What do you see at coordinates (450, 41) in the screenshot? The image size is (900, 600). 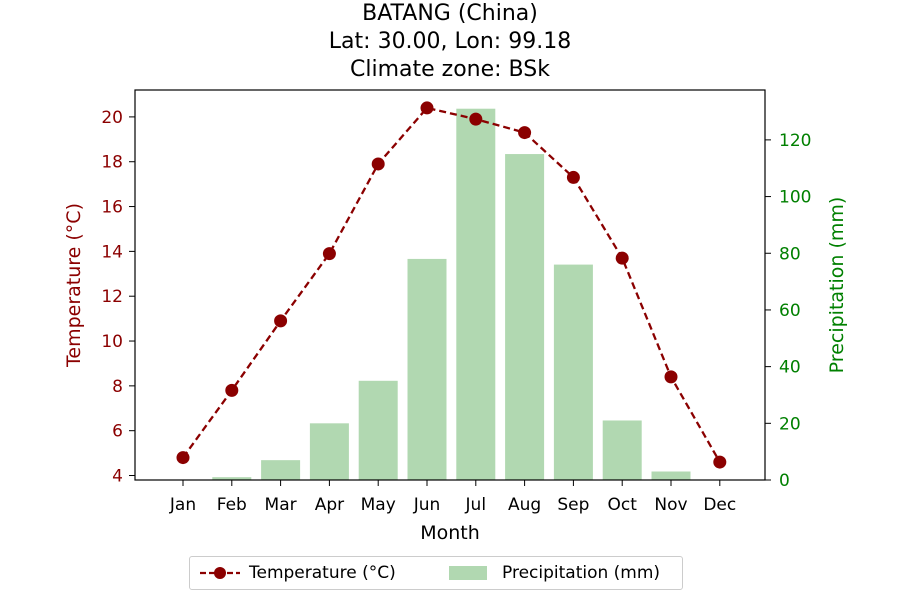 I see `chart-title-line-2: Lat: 30.00, Lon: 99.18` at bounding box center [450, 41].